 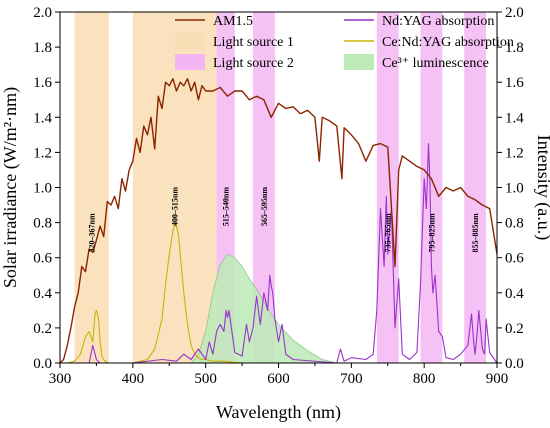 What do you see at coordinates (42, 294) in the screenshot?
I see `y-tick-label-2: 0.4` at bounding box center [42, 294].